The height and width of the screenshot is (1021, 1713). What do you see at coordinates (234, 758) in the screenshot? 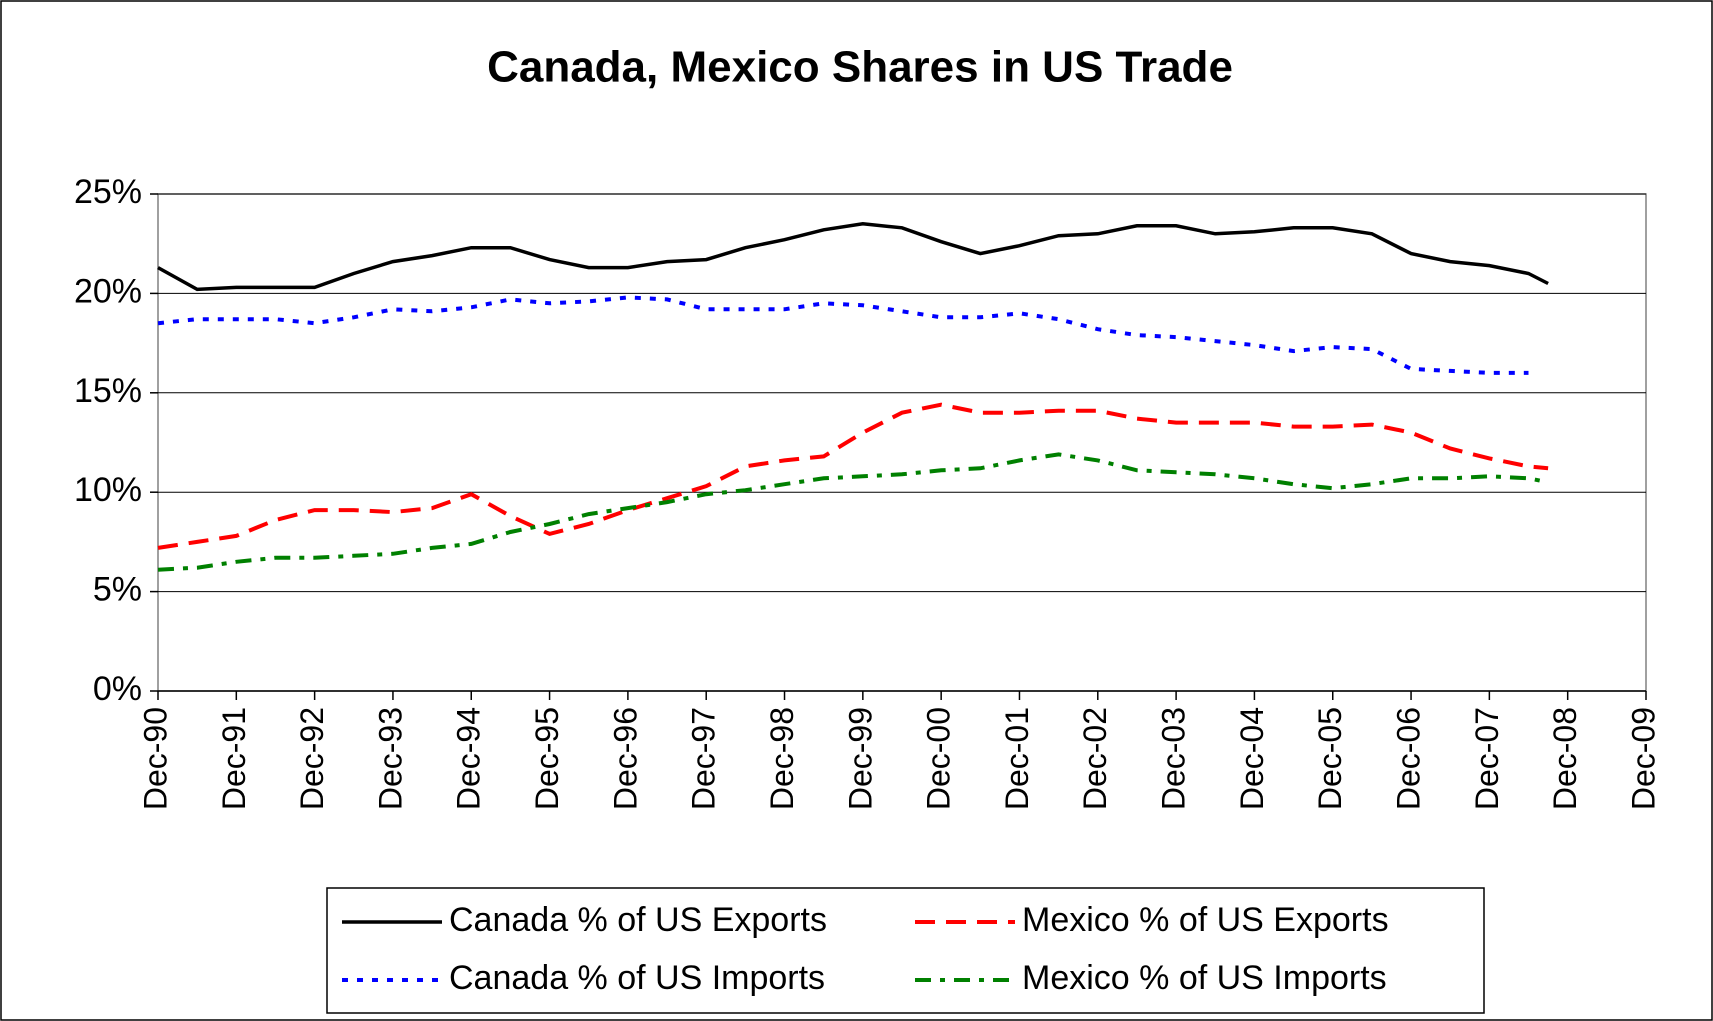
I see `x-tick-label: Dec-91` at bounding box center [234, 758].